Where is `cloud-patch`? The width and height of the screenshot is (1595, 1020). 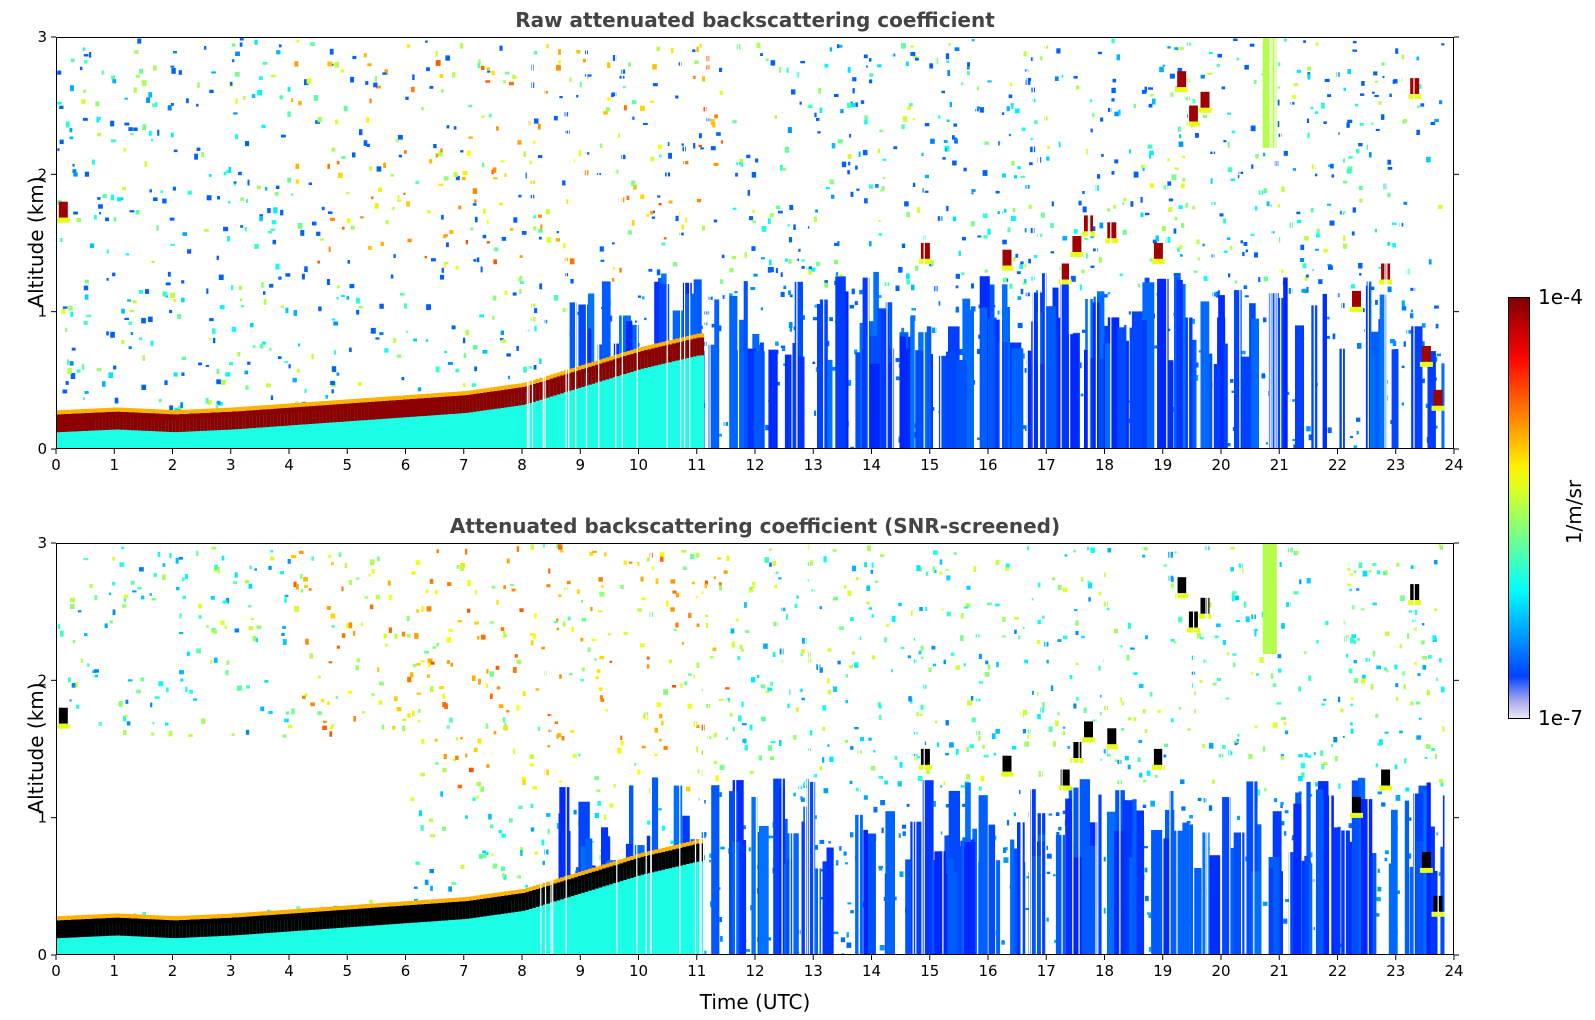
cloud-patch is located at coordinates (1112, 230).